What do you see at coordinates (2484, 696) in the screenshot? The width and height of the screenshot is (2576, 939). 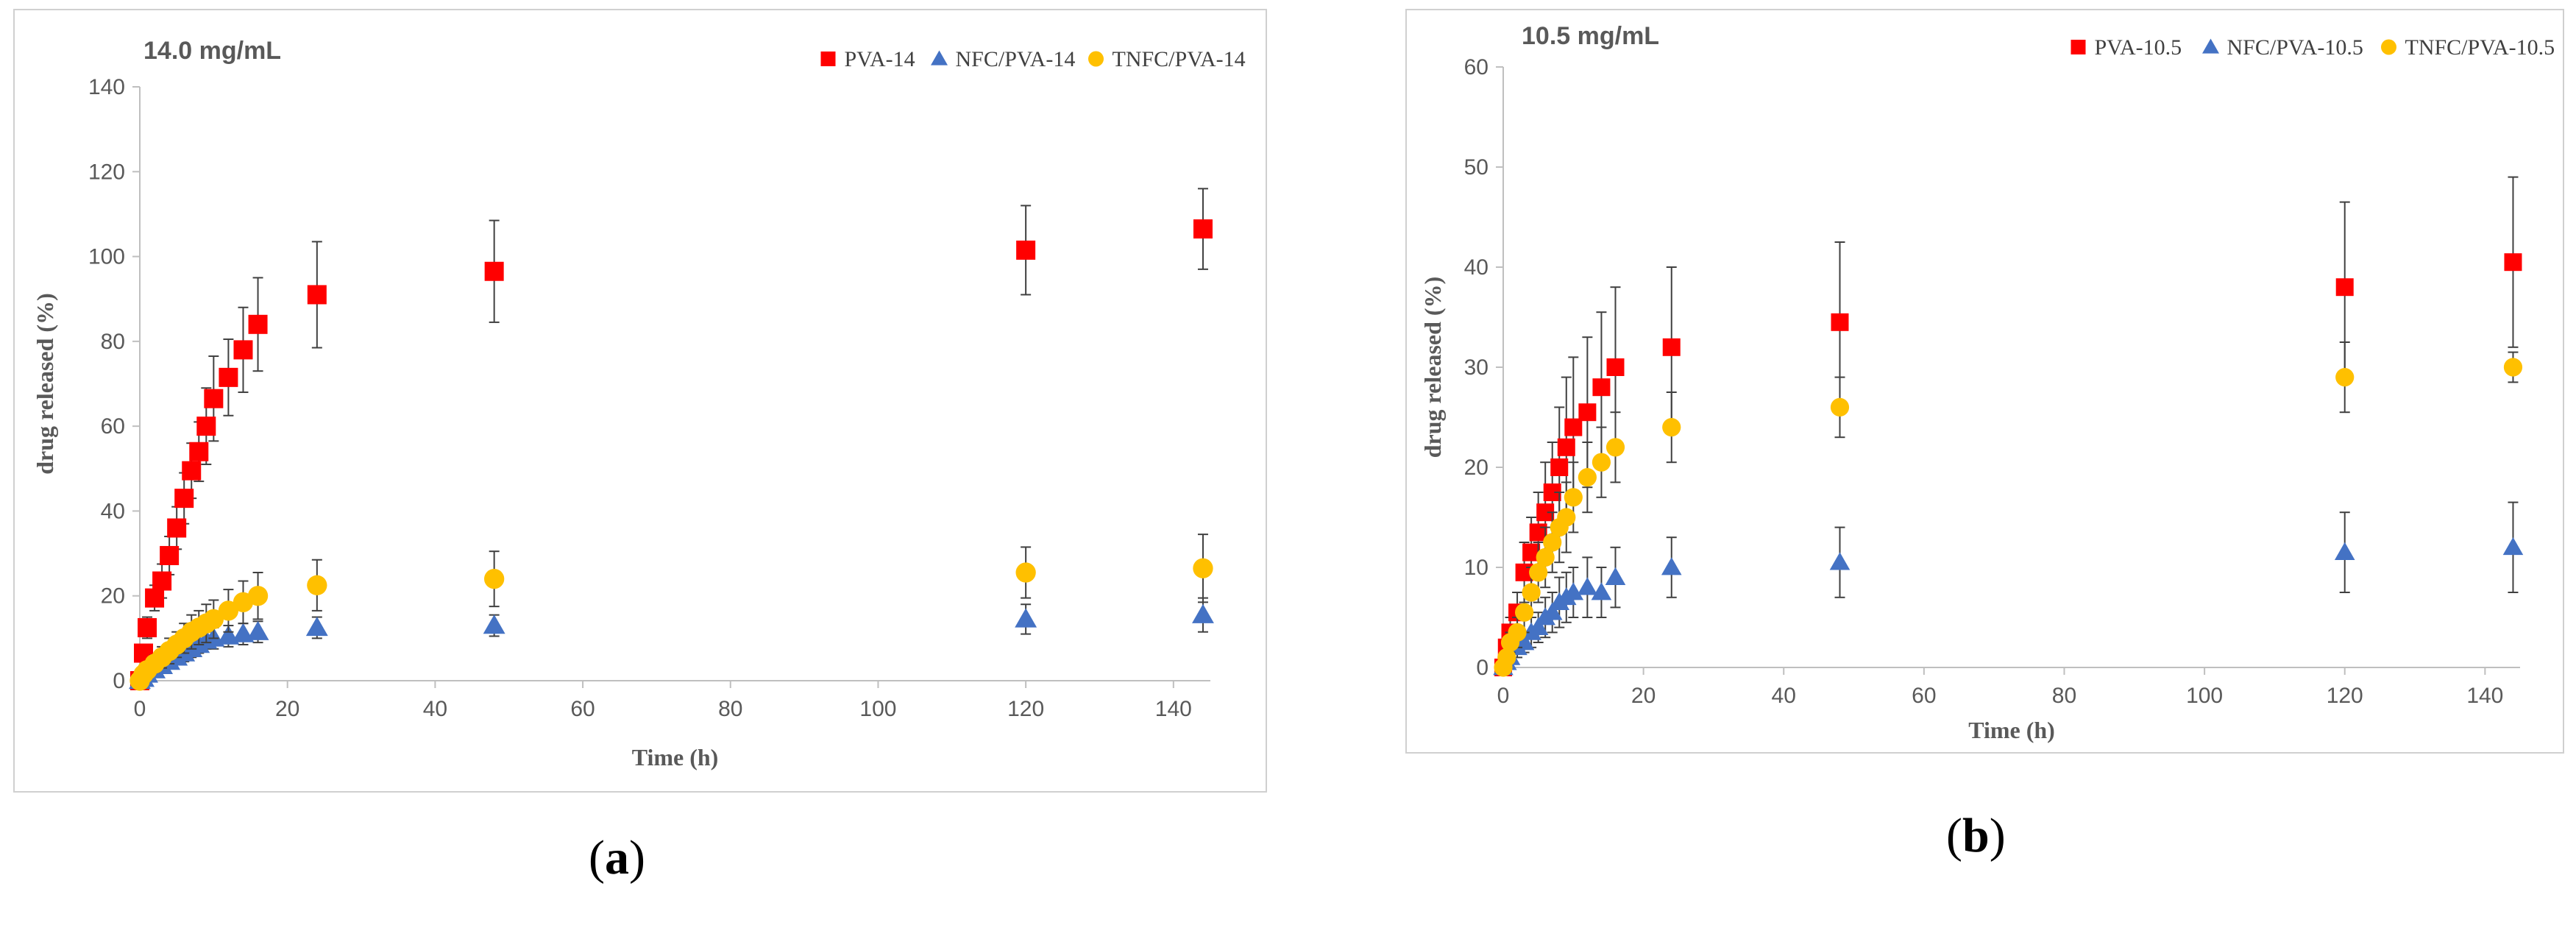 I see `chart-b-x-tick-label: 140` at bounding box center [2484, 696].